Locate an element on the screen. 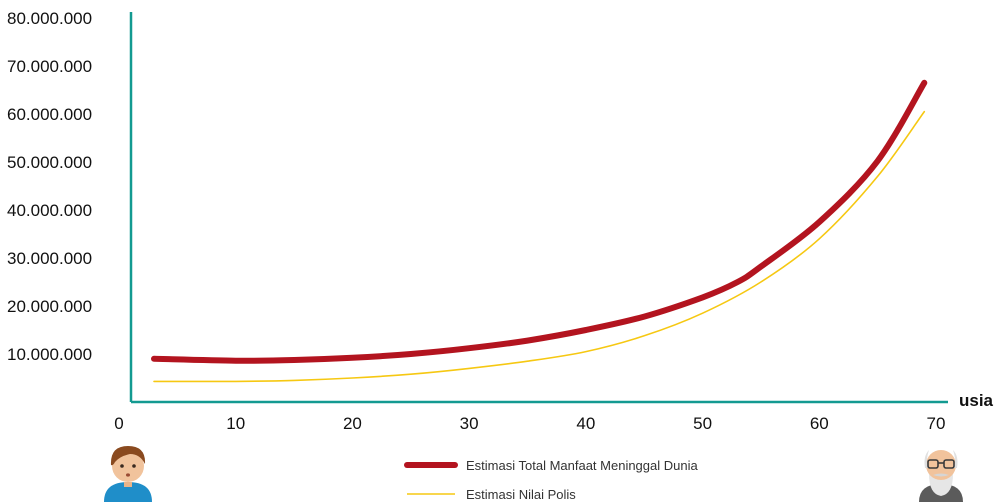 Image resolution: width=1005 pixels, height=502 pixels. y-tick-label: 30.000.000 is located at coordinates (49, 258).